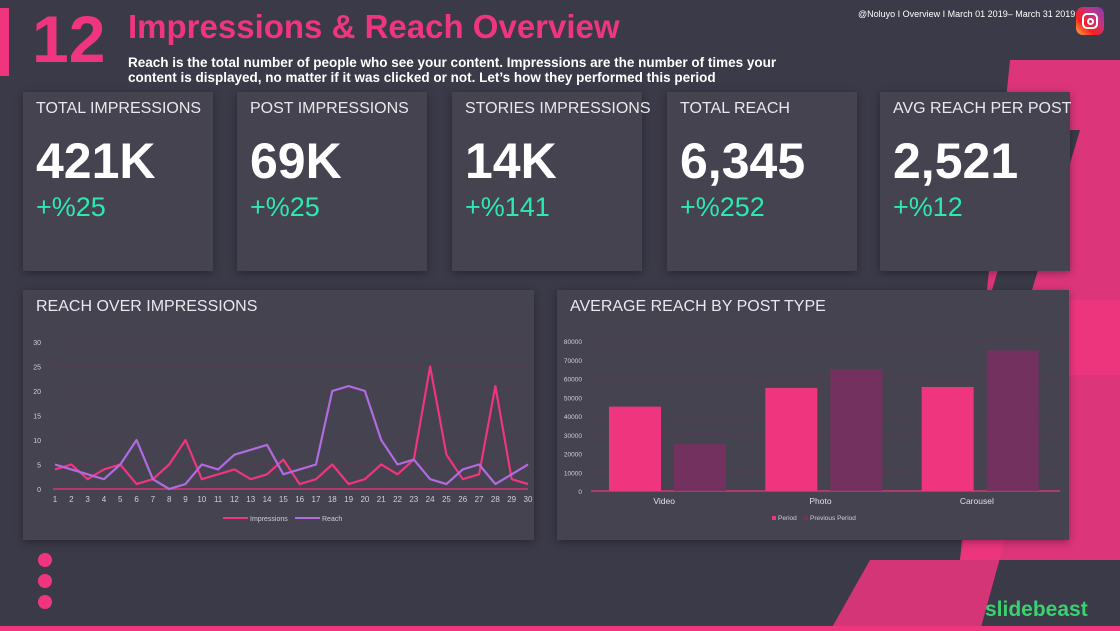 This screenshot has height=631, width=1120. Describe the element at coordinates (96, 161) in the screenshot. I see `kpi-value: 421K` at that location.